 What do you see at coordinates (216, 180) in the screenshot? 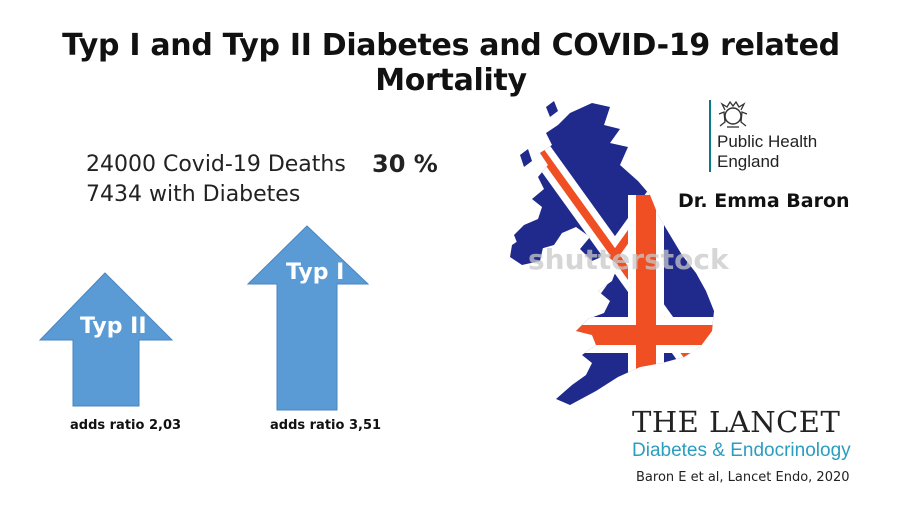
I see `stats-block: 24000 Covid-19 Deaths 7434 with Diabetes` at bounding box center [216, 180].